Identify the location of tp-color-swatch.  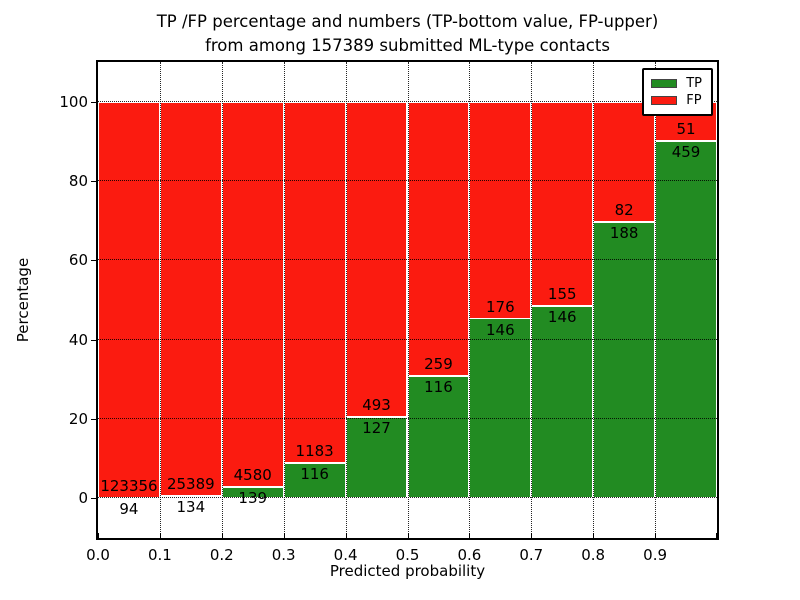
(664, 83).